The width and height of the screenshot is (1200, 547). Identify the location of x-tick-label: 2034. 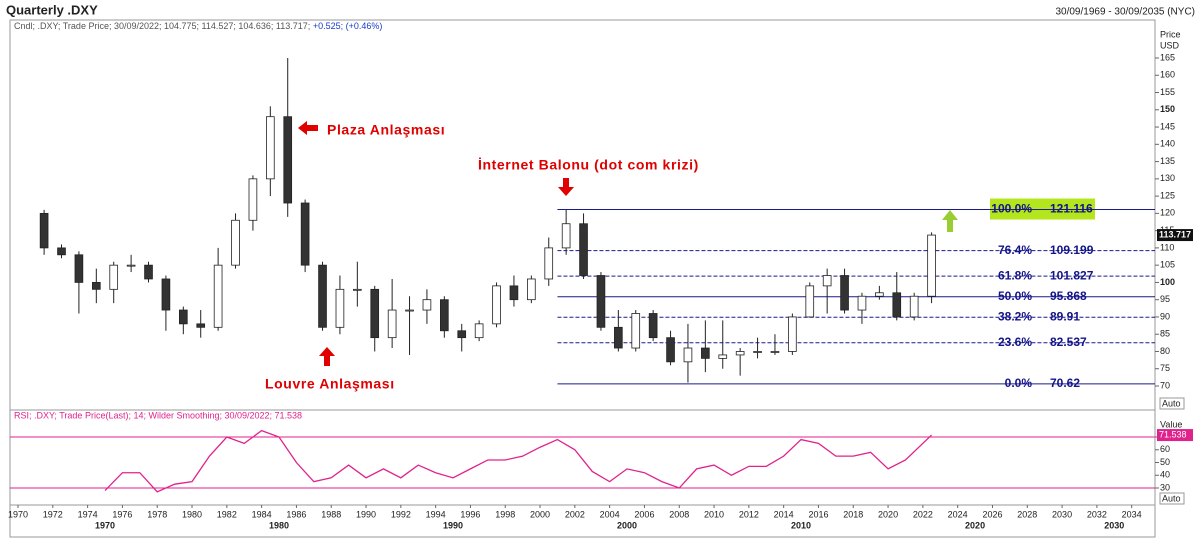
(1132, 514).